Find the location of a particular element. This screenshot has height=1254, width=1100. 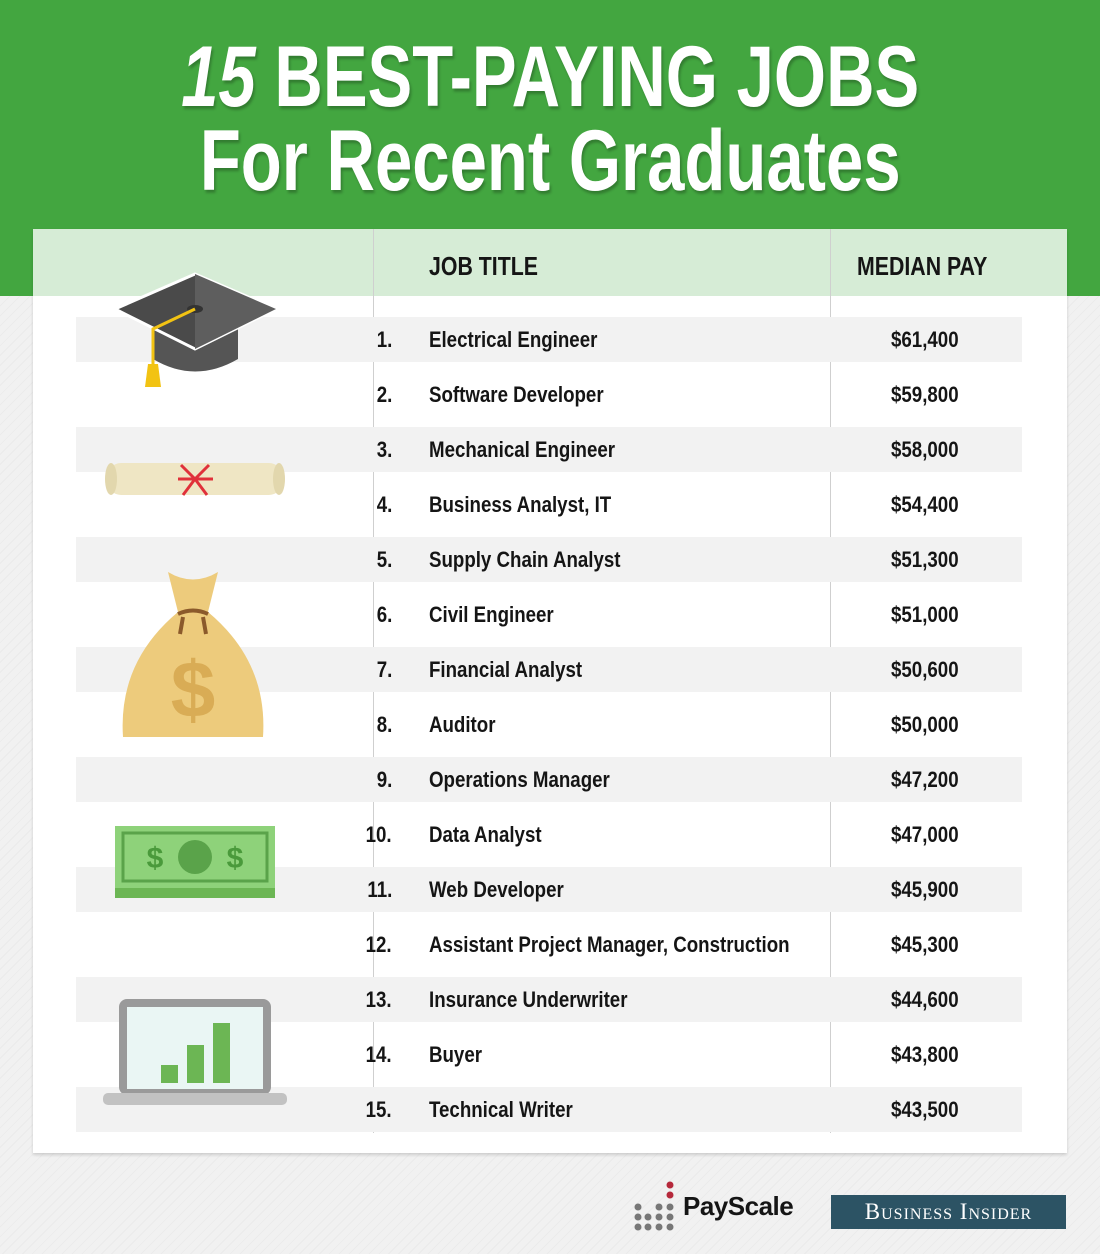

payscale-wordmark: PayScale is located at coordinates (738, 1205).